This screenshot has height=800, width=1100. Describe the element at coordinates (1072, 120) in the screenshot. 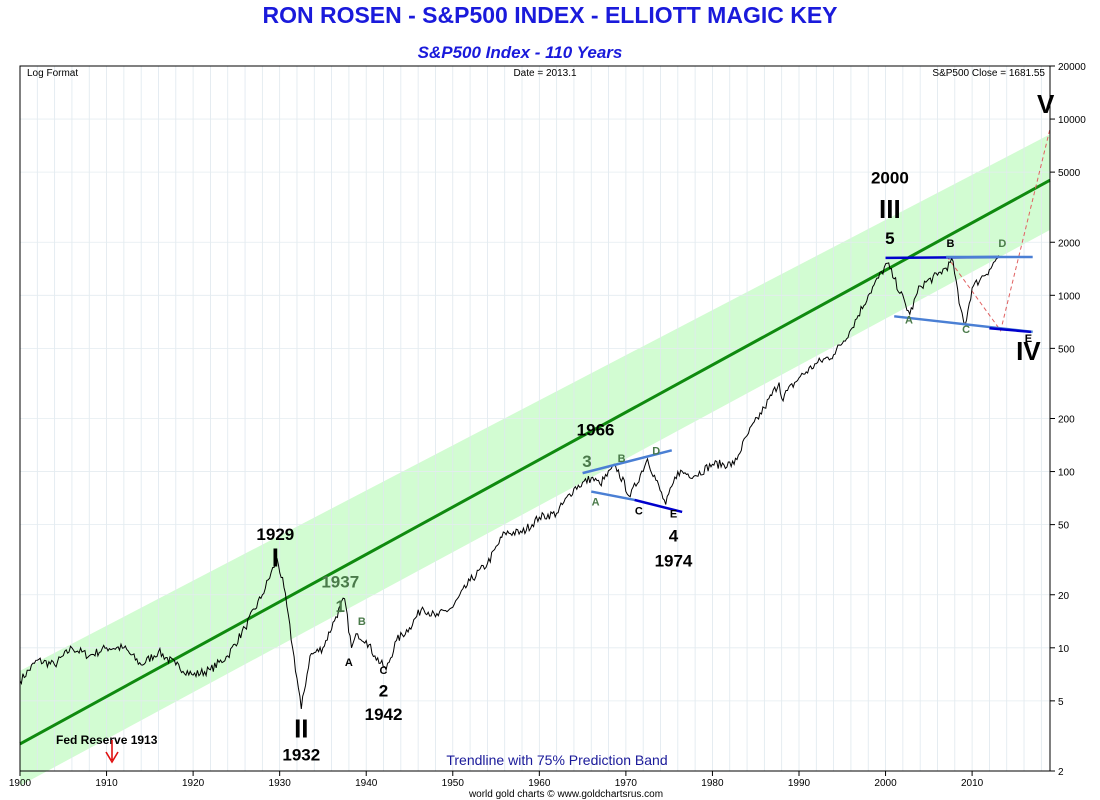

I see `y-tick-label: 10000` at that location.